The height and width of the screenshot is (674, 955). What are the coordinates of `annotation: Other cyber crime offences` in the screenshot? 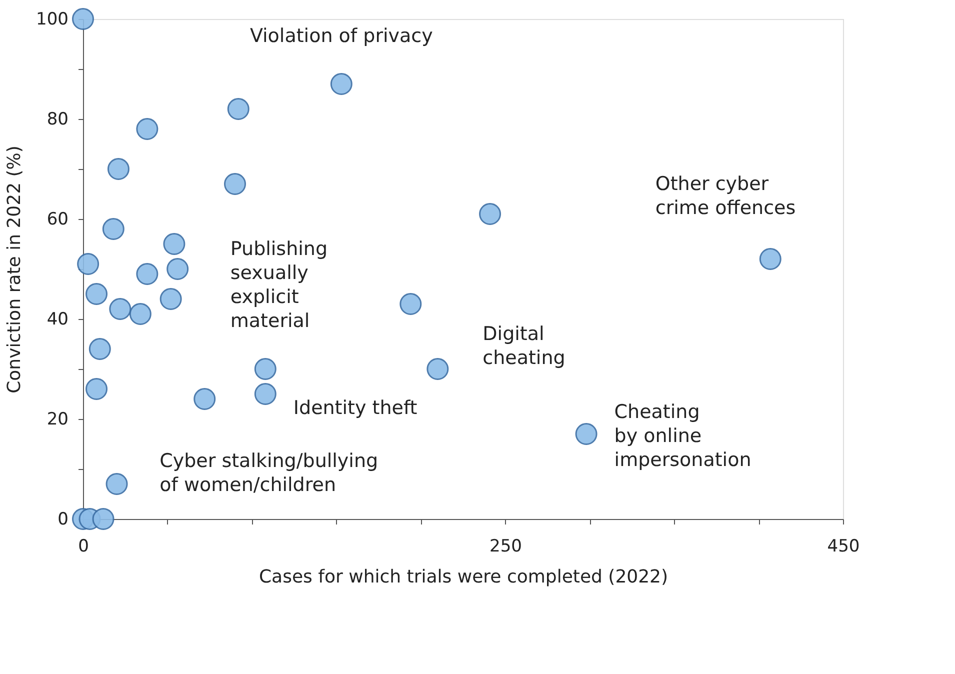 It's located at (725, 196).